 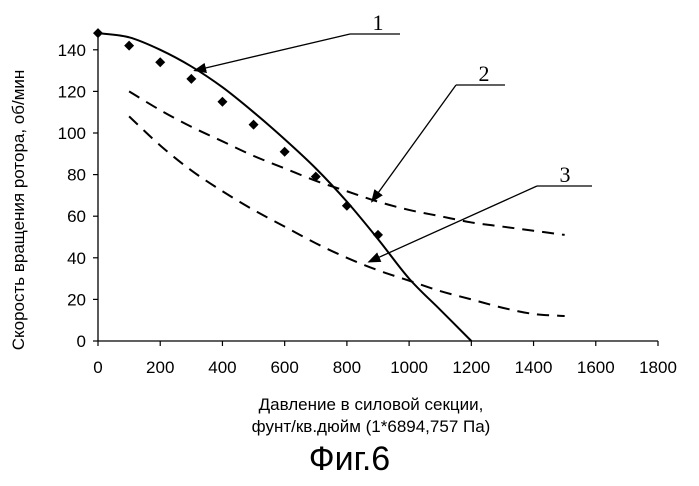 I want to click on y-tick-label: 100, so click(x=72, y=133).